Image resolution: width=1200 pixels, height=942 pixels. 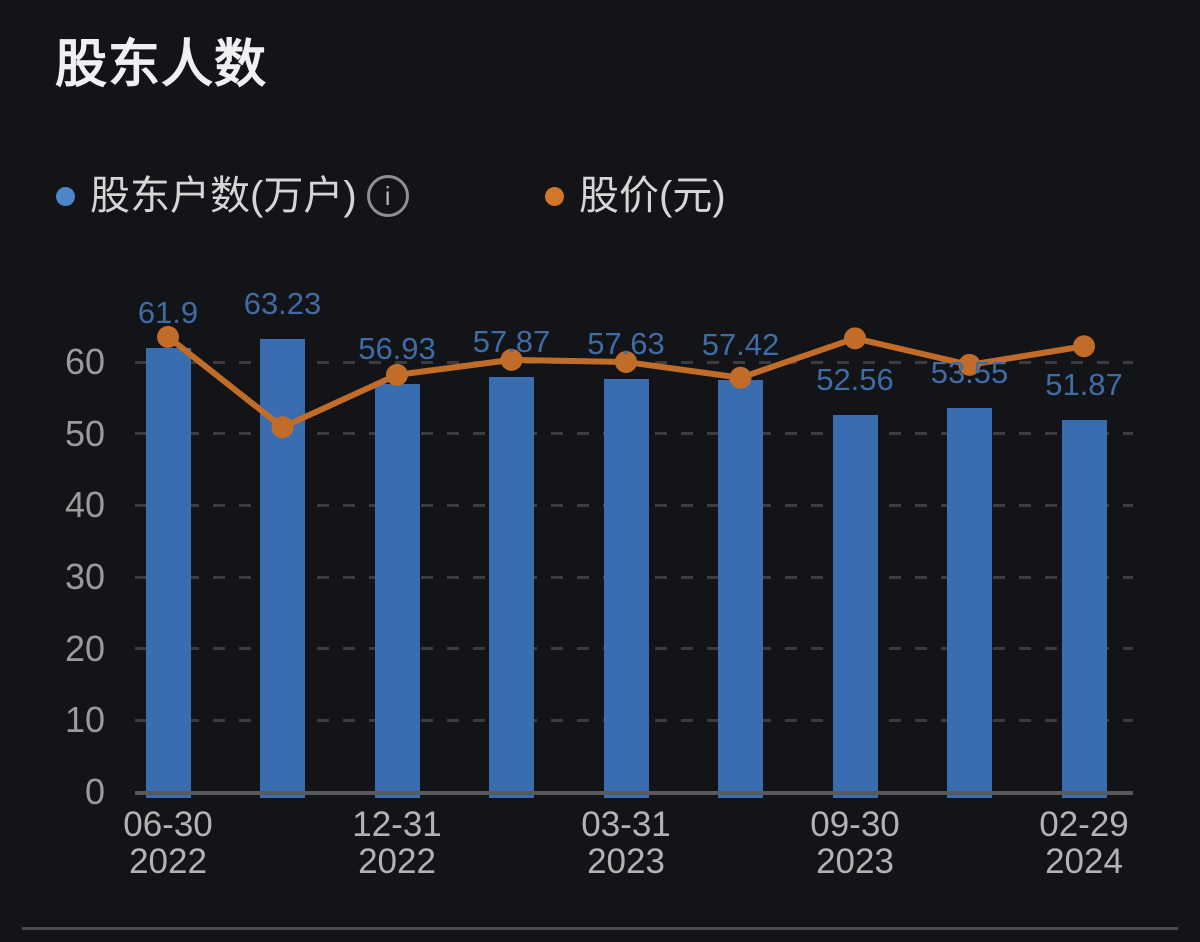 What do you see at coordinates (84, 361) in the screenshot?
I see `y-axis-tick-60: 60` at bounding box center [84, 361].